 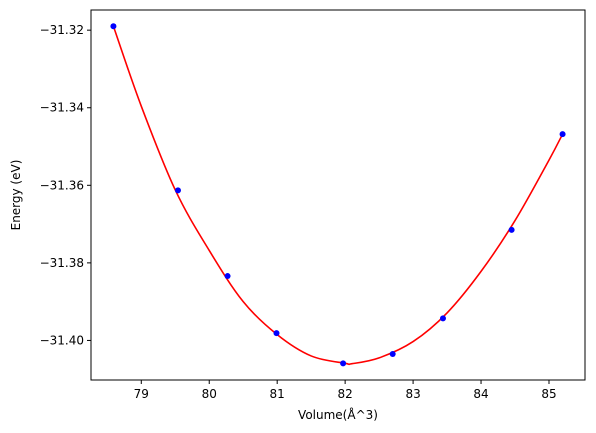 What do you see at coordinates (62, 263) in the screenshot?
I see `y-tick-label: −31.38` at bounding box center [62, 263].